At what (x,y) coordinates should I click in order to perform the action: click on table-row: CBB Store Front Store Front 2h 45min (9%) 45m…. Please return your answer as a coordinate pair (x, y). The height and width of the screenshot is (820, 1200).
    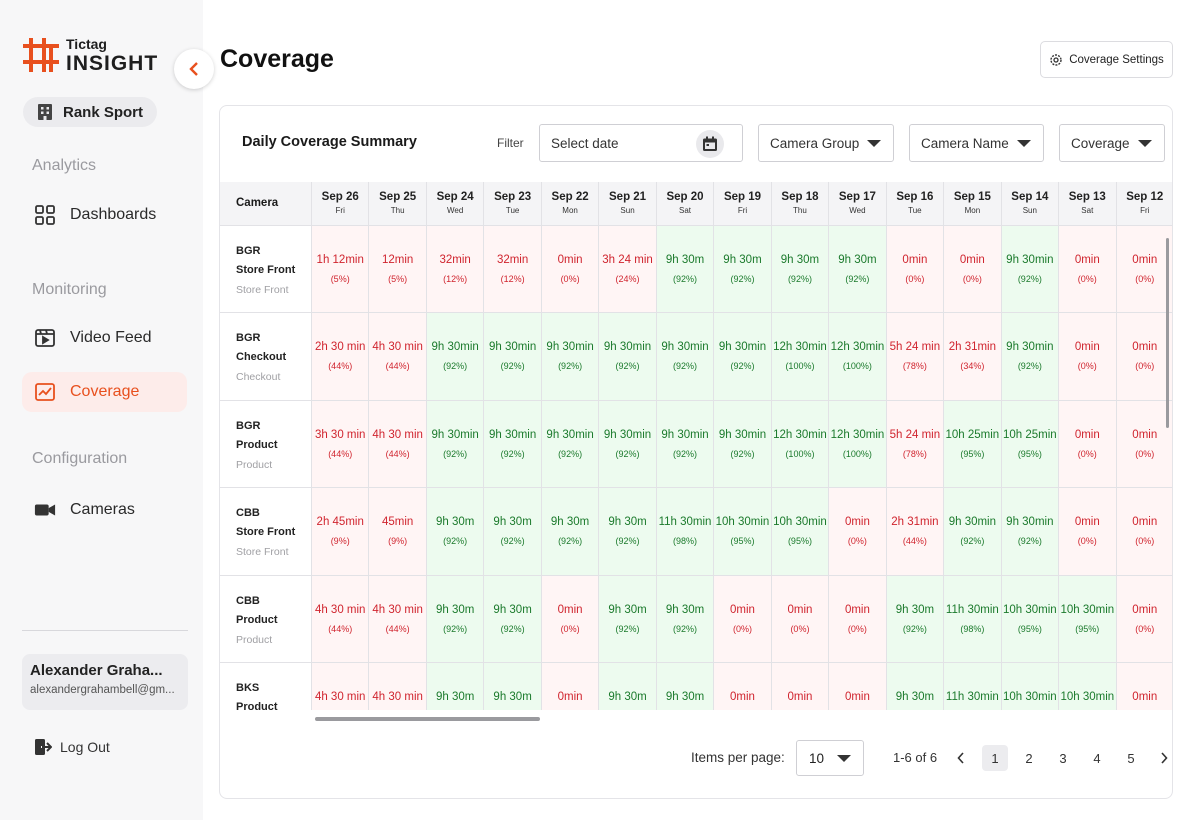
    Looking at the image, I should click on (696, 531).